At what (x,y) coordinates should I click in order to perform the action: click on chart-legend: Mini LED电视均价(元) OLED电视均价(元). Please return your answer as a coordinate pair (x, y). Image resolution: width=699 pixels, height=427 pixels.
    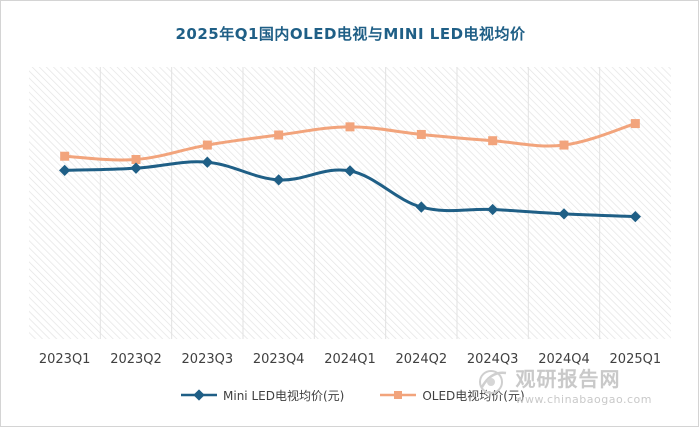
    Looking at the image, I should click on (353, 395).